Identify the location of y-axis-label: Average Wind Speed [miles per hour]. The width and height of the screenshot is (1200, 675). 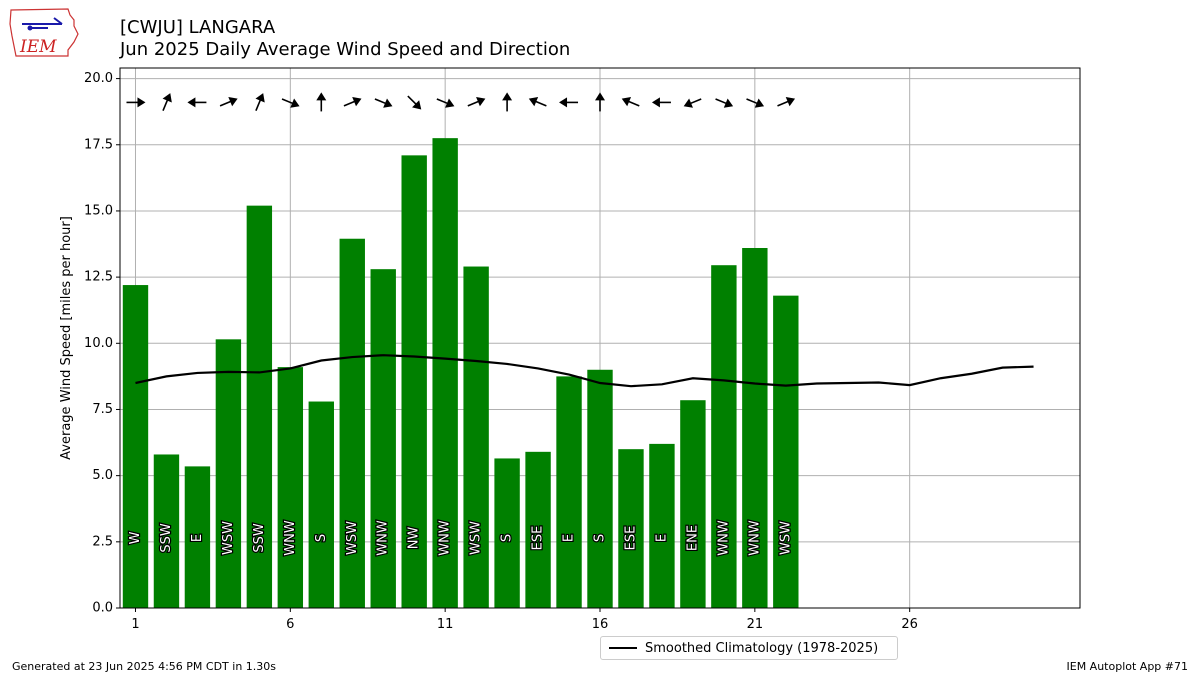
(66, 338).